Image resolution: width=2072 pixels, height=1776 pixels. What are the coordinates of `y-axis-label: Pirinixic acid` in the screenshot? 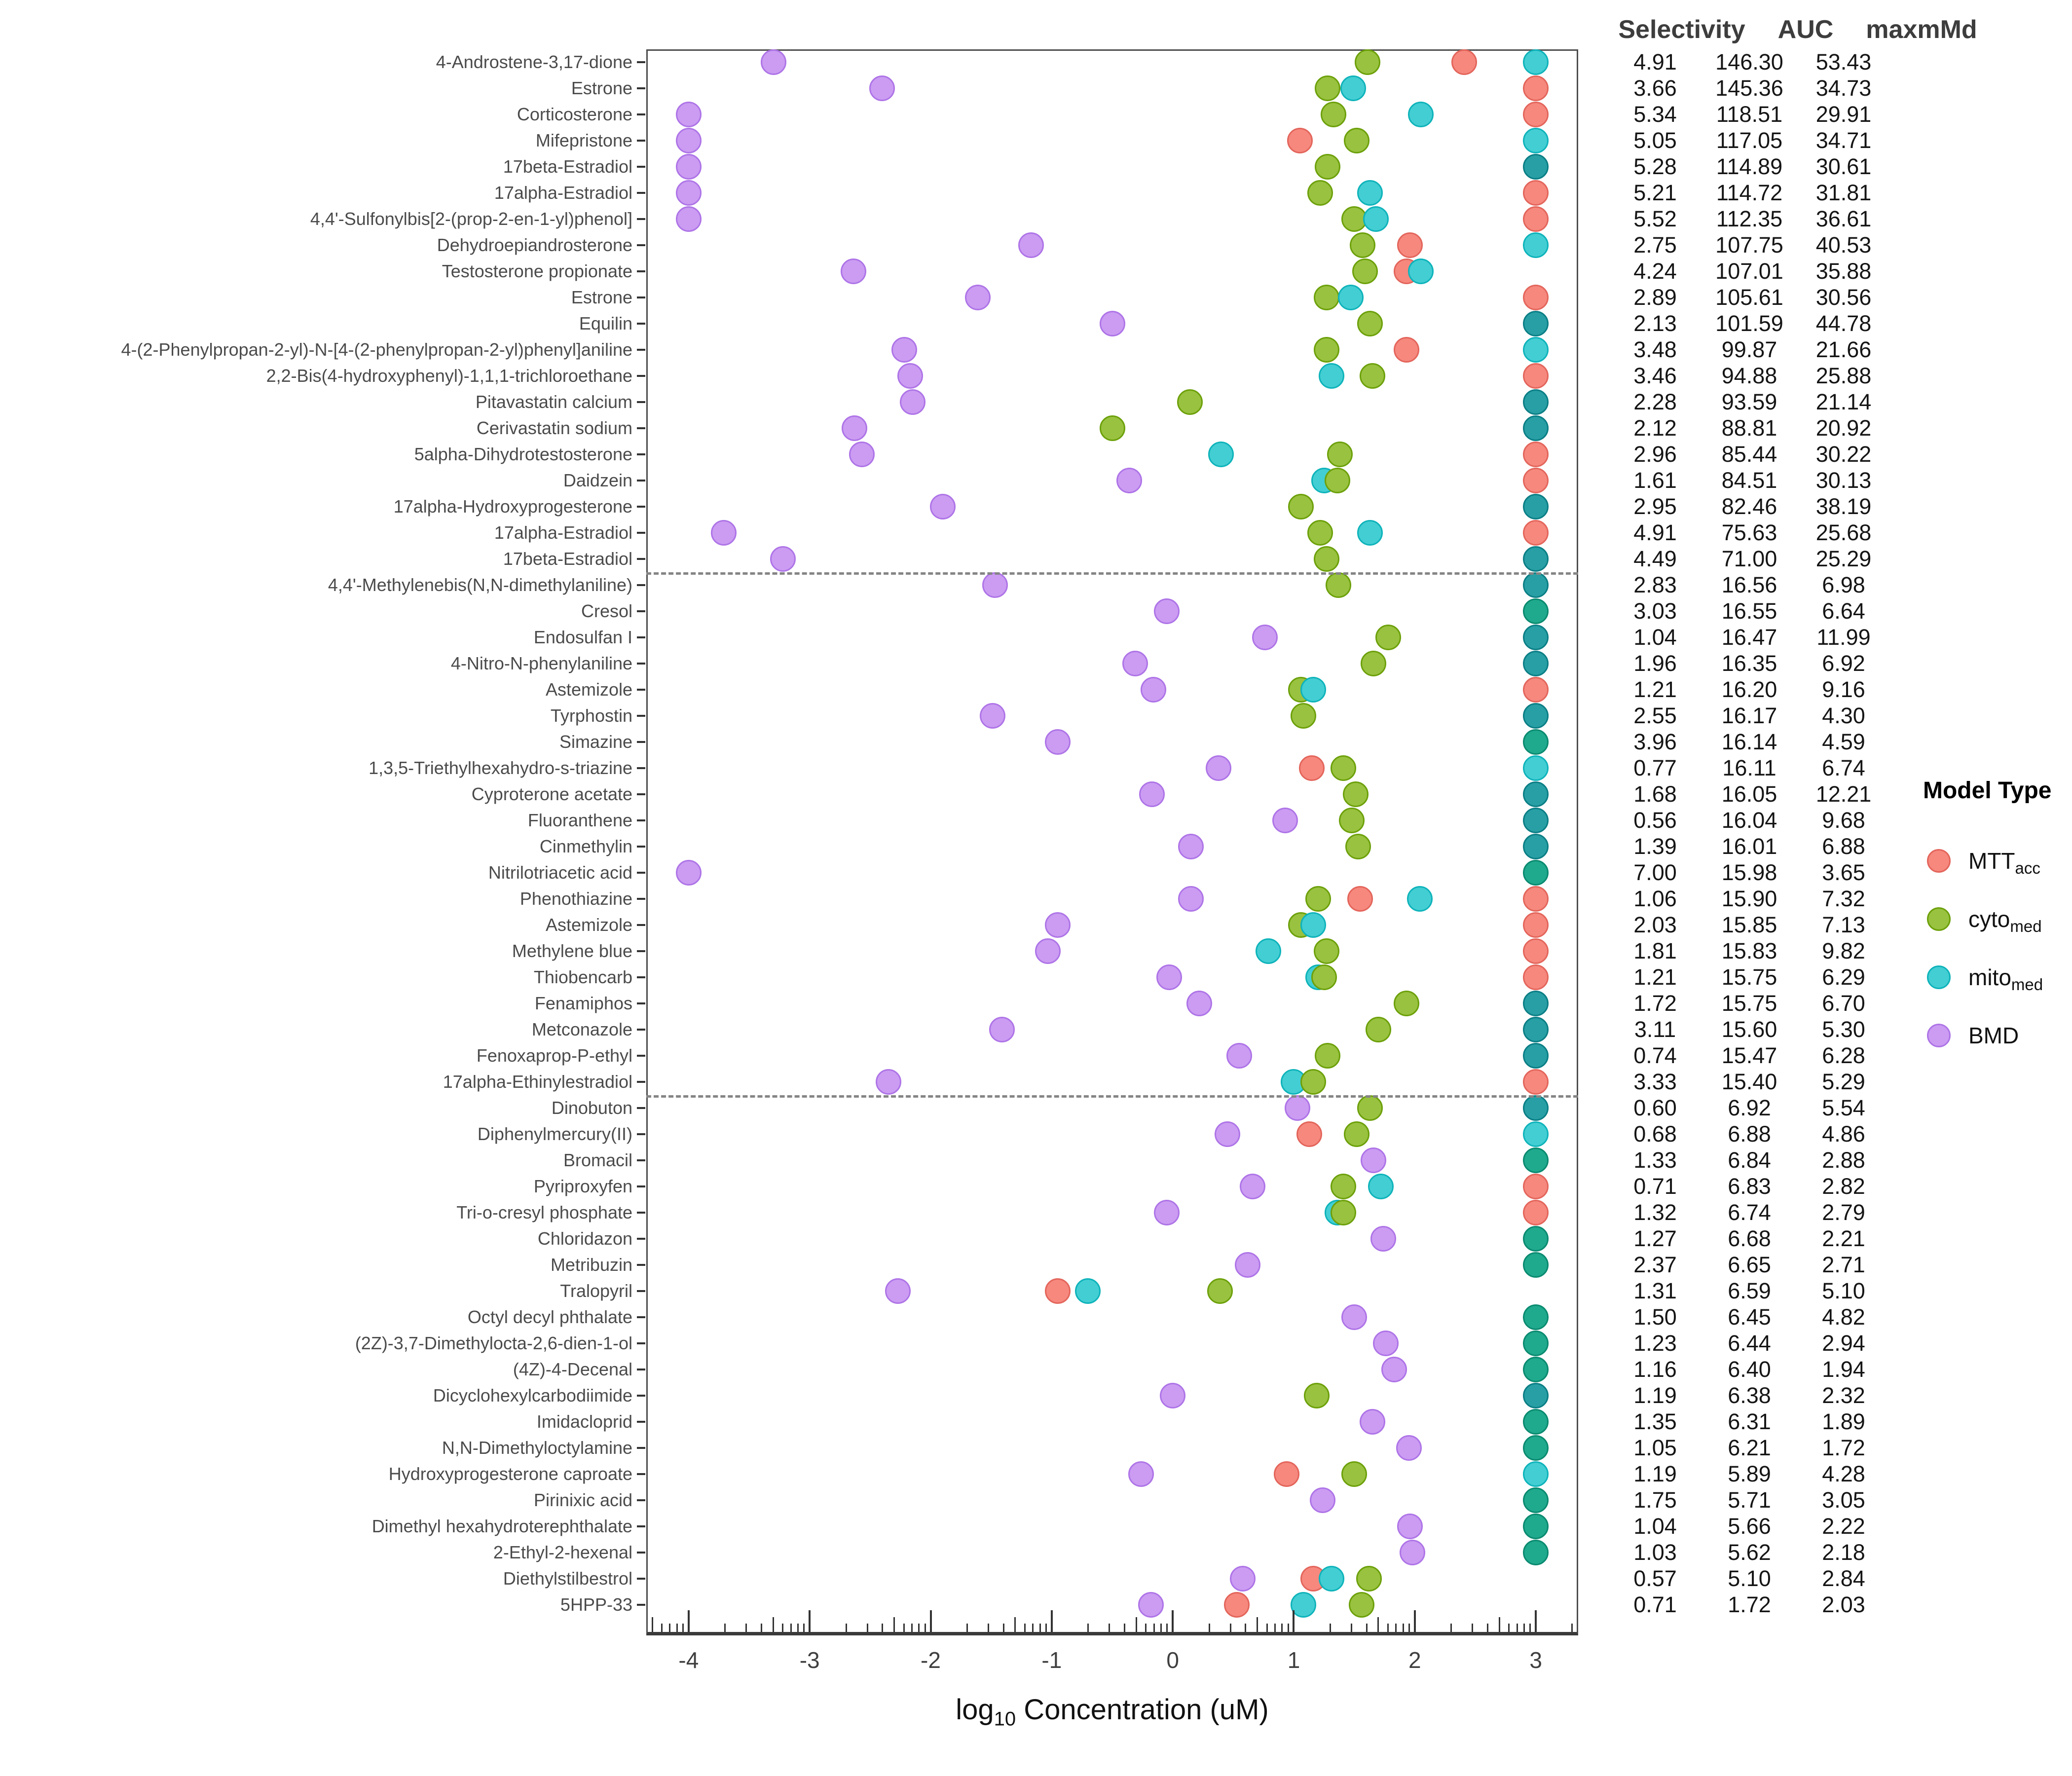 It's located at (583, 1500).